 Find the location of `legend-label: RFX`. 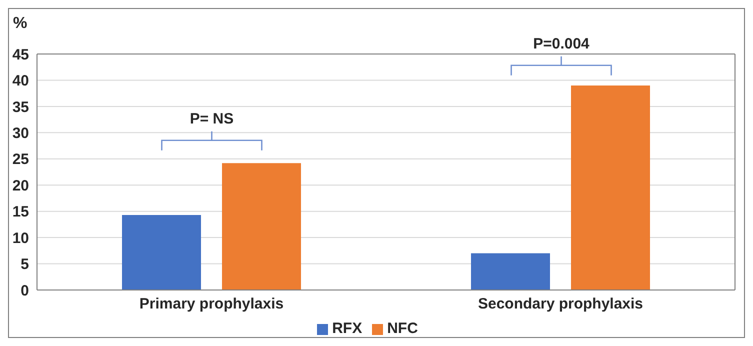

legend-label: RFX is located at coordinates (347, 328).